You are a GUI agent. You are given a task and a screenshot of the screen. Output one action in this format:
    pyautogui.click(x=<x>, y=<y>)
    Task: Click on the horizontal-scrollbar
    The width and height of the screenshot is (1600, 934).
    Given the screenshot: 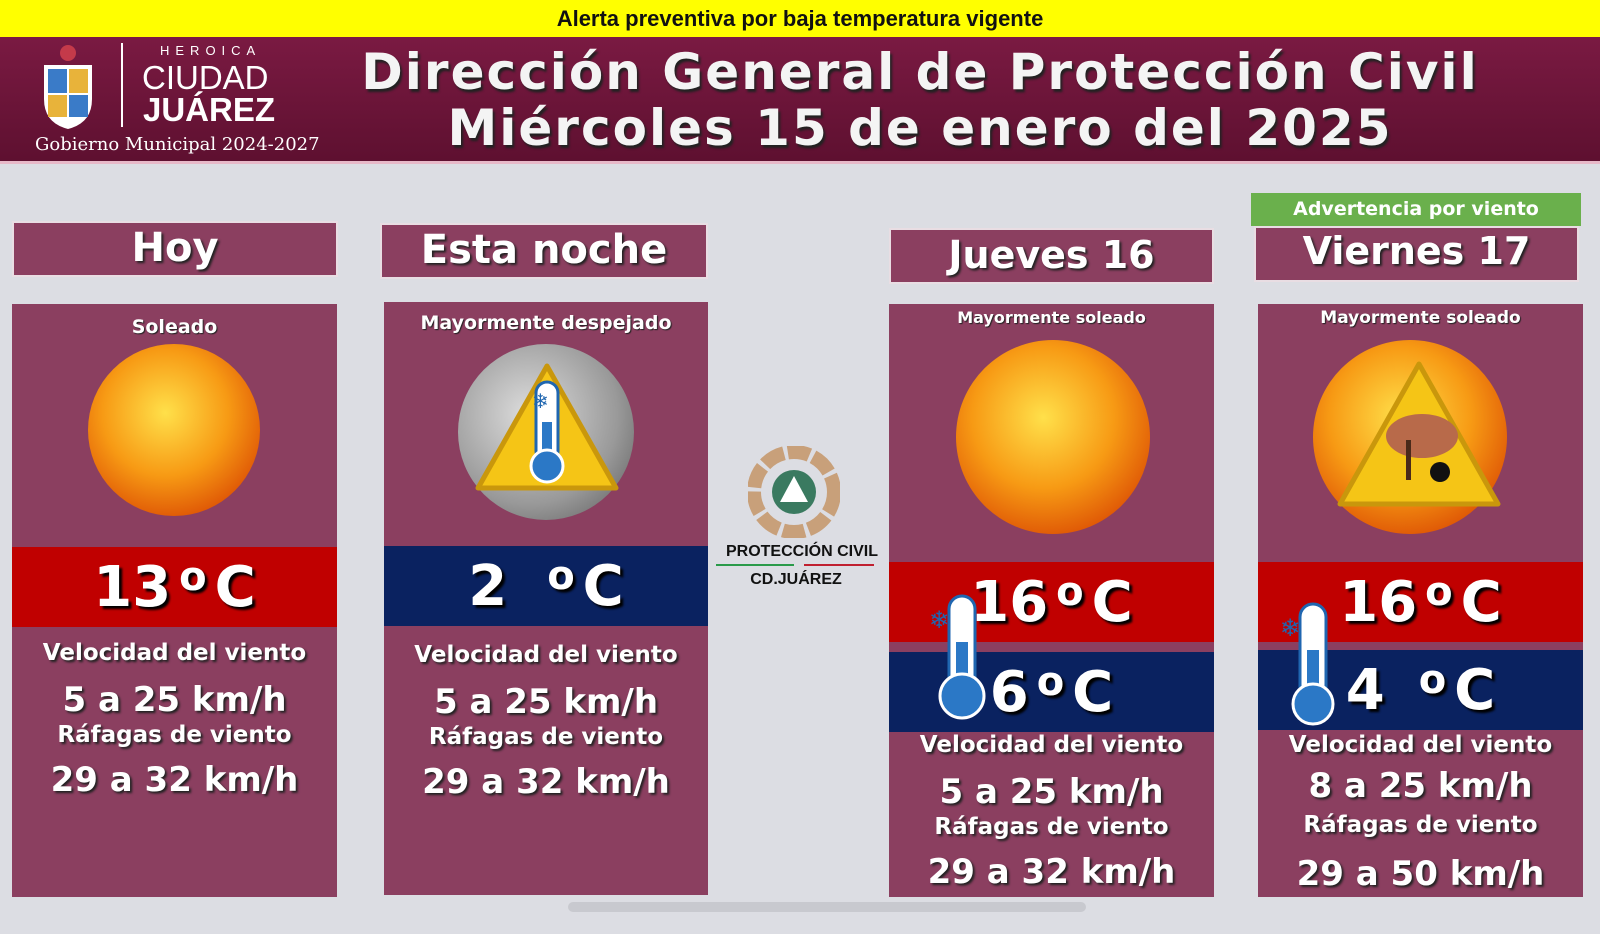 What is the action you would take?
    pyautogui.click(x=827, y=907)
    